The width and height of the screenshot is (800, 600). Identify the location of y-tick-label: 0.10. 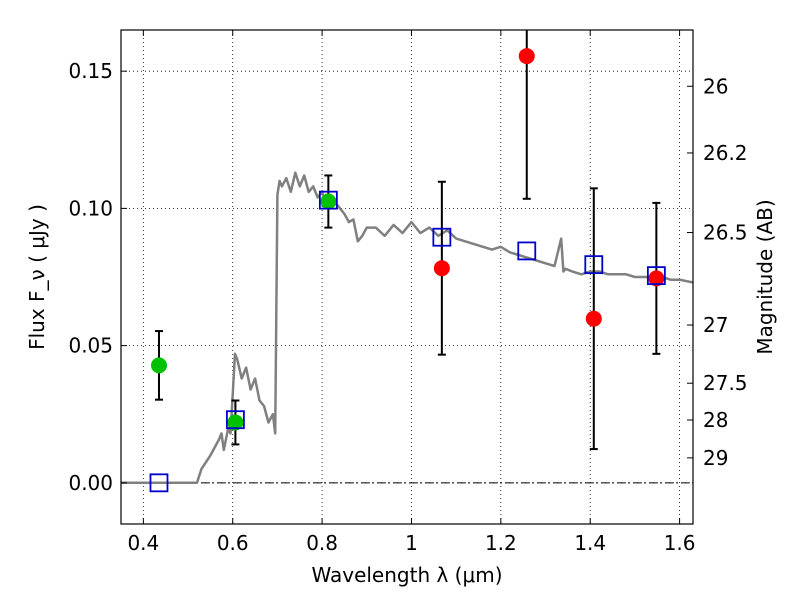
(90, 208).